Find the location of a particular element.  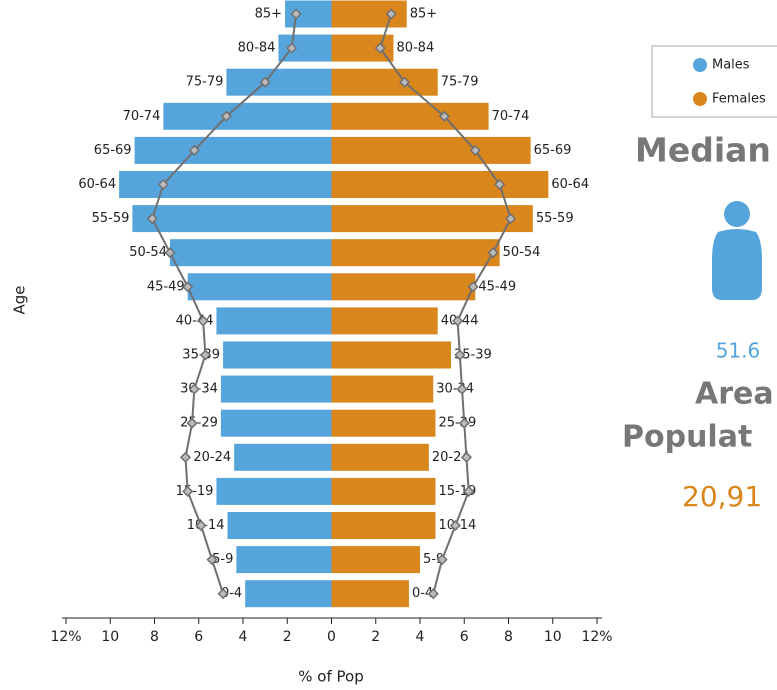

legend-label: Females is located at coordinates (739, 99).